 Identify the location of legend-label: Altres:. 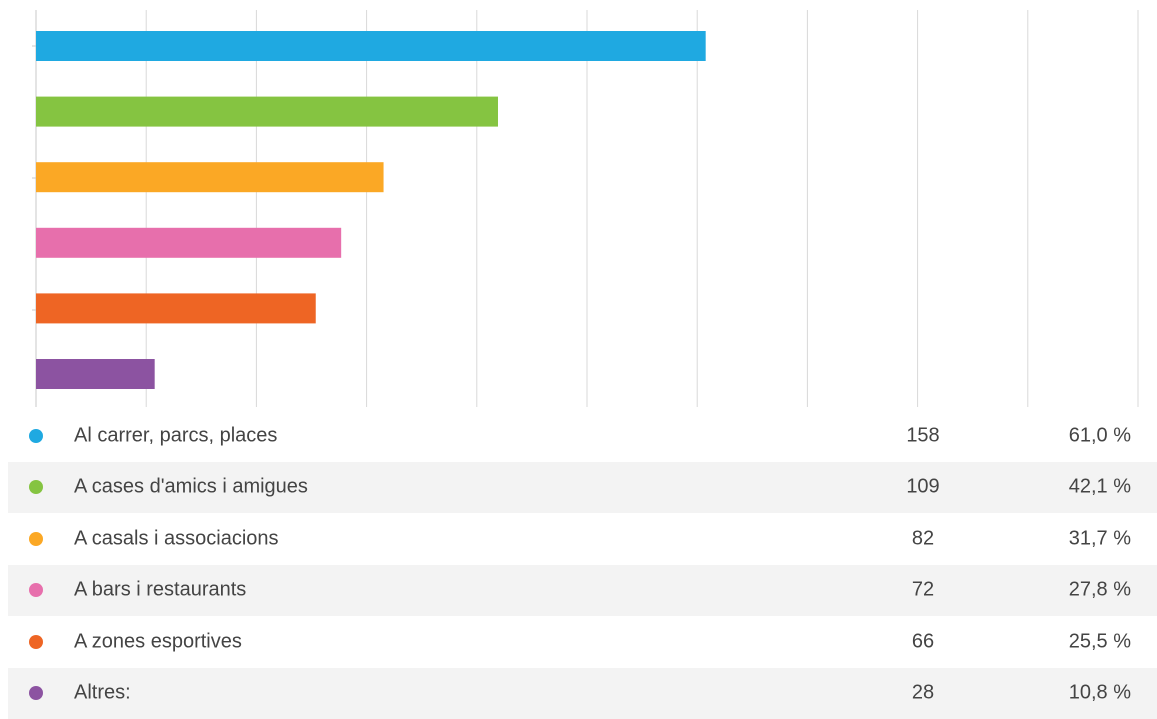
(102, 693).